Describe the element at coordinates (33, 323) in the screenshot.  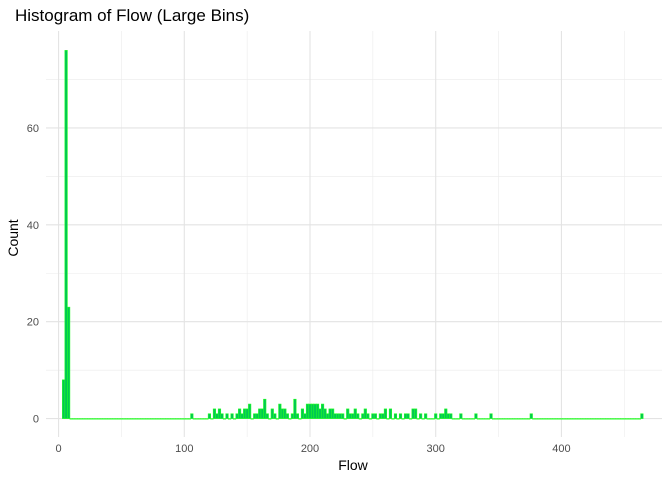
I see `y-tick-label: 20` at that location.